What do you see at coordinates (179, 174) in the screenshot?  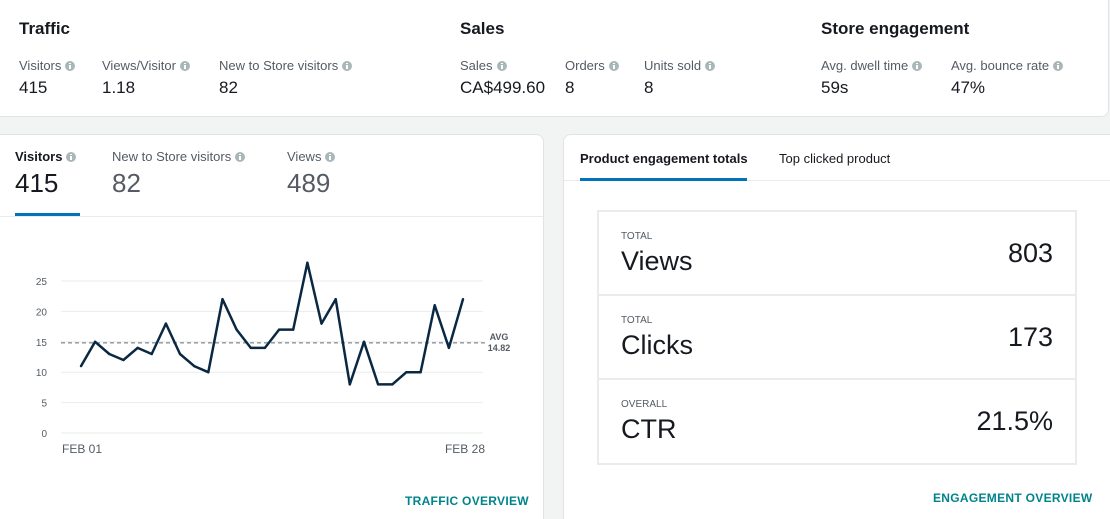 I see `tab-new-to-store-visitors: New to Store visitors 82` at bounding box center [179, 174].